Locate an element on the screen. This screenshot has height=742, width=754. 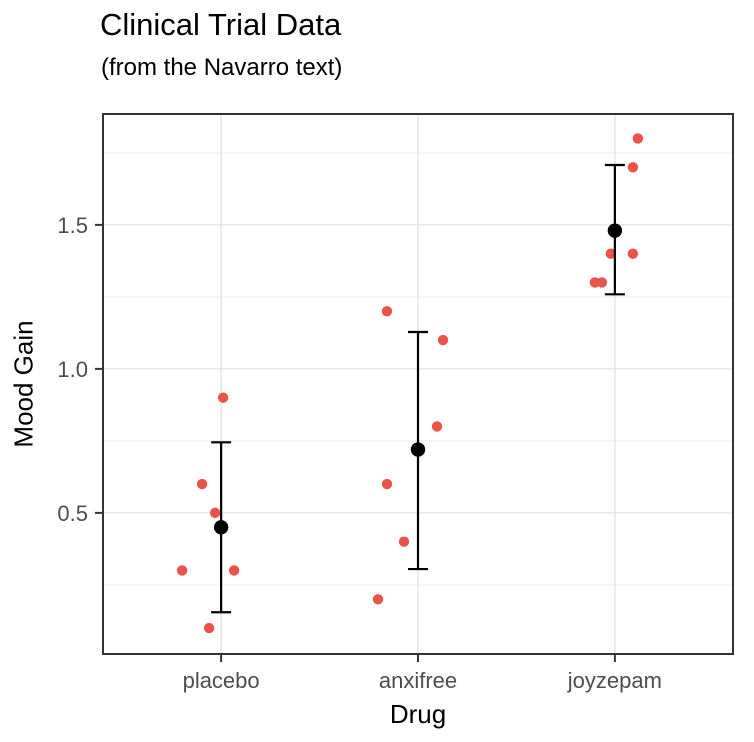
chart-title: Clinical Trial Data is located at coordinates (221, 24).